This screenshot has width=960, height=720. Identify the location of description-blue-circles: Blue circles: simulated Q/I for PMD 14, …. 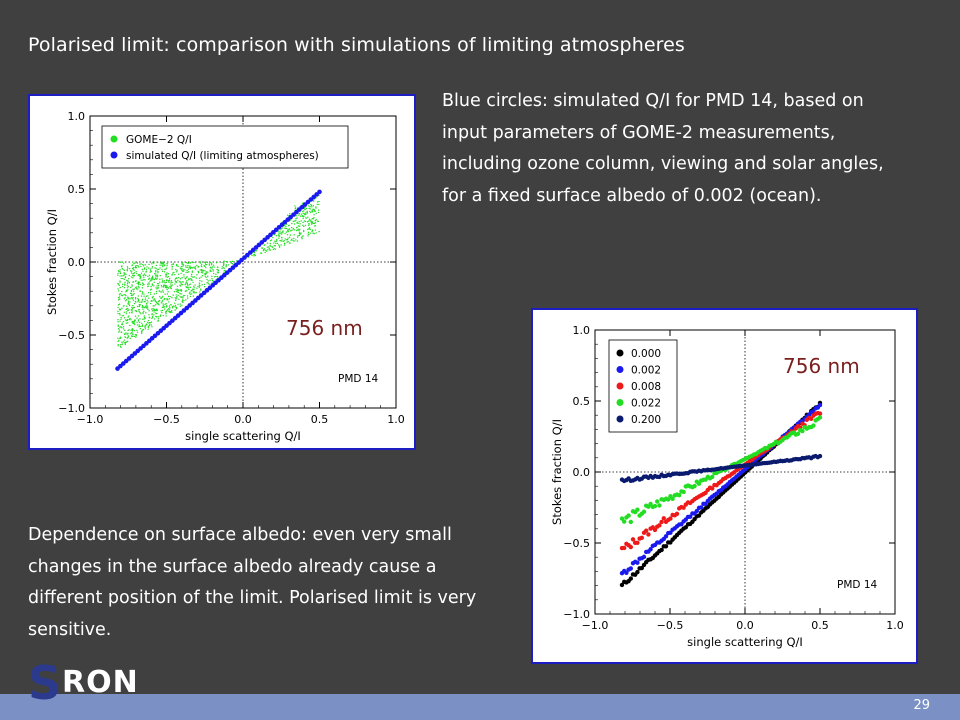
(663, 148).